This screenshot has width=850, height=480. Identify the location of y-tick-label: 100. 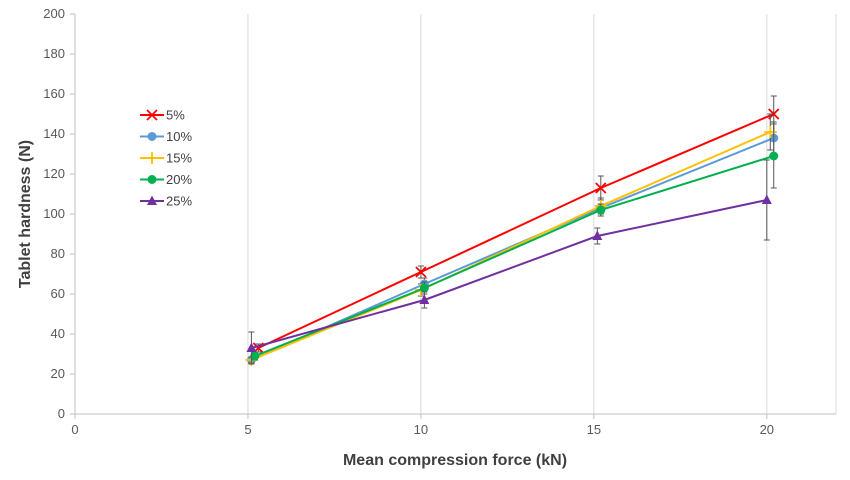
(54, 213).